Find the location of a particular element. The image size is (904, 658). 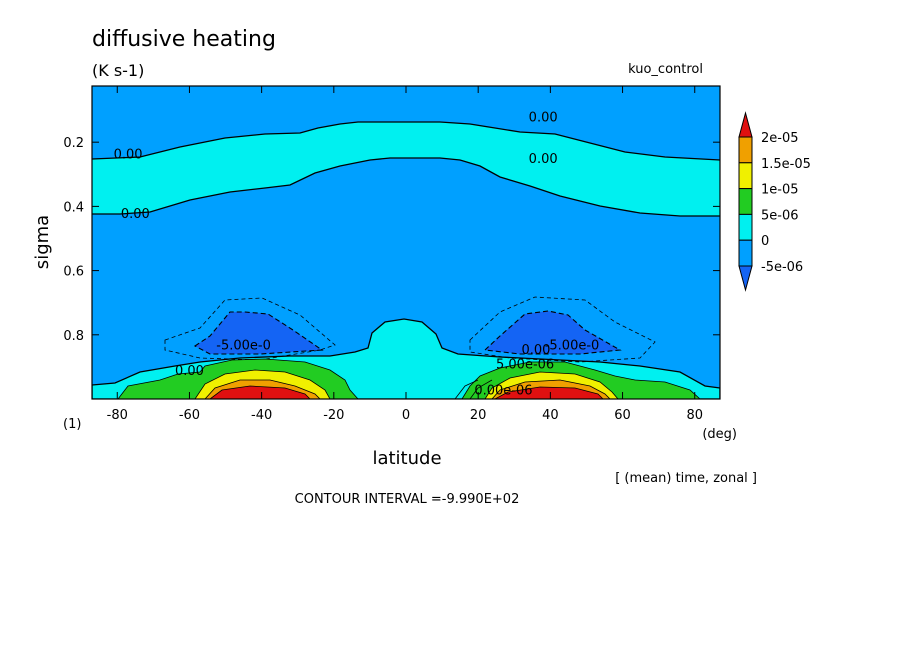

colorbar-label: 2e-05 is located at coordinates (780, 138).